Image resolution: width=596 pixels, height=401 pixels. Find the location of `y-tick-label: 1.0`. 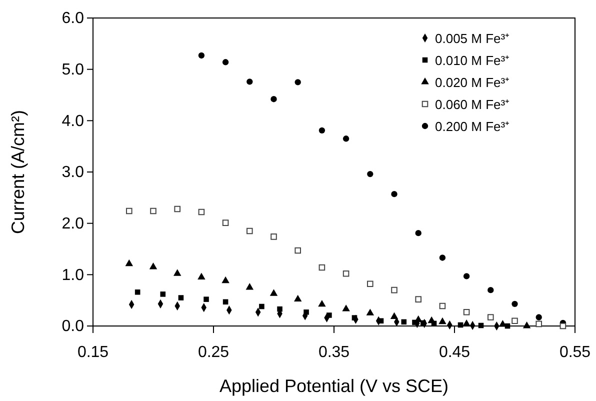

y-tick-label: 1.0 is located at coordinates (73, 275).